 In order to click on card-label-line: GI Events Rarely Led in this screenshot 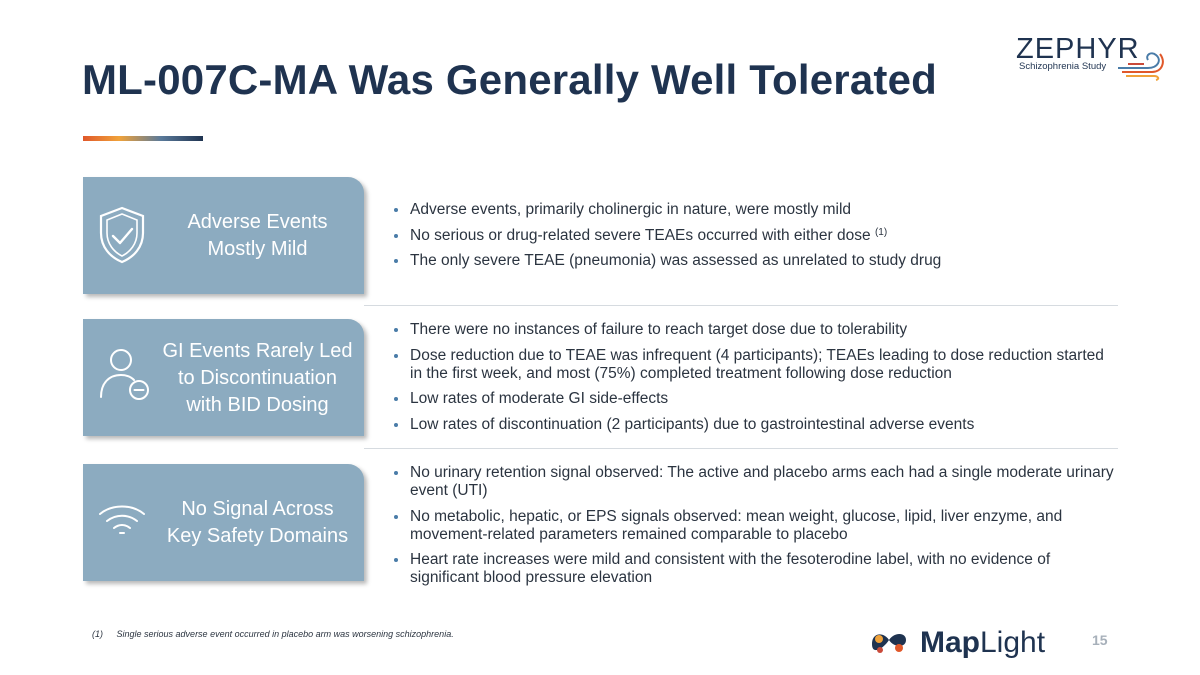, I will do `click(257, 351)`.